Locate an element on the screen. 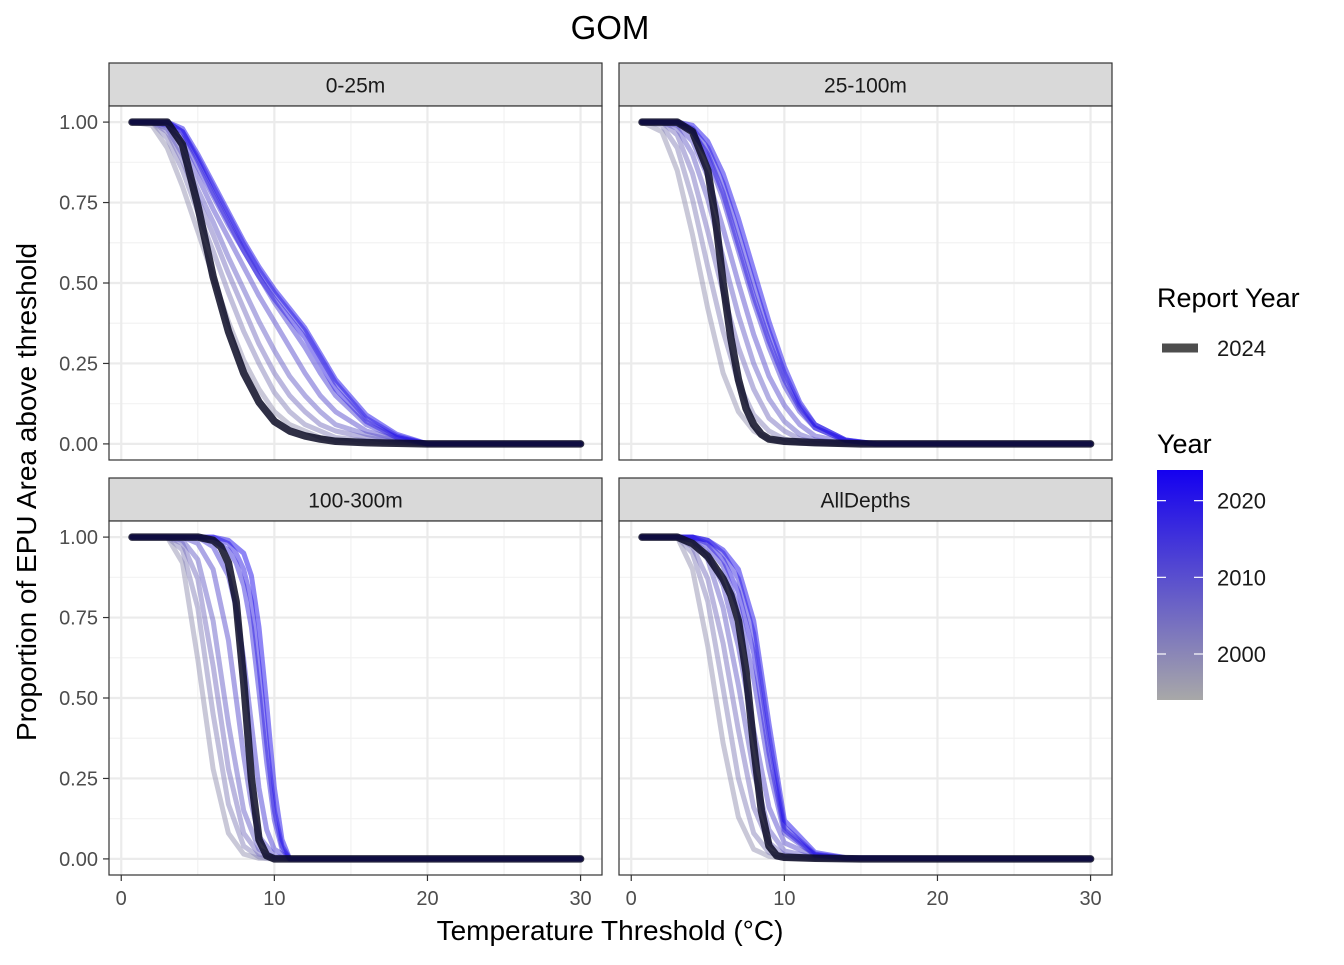  legend-year-title: Year is located at coordinates (1184, 444).